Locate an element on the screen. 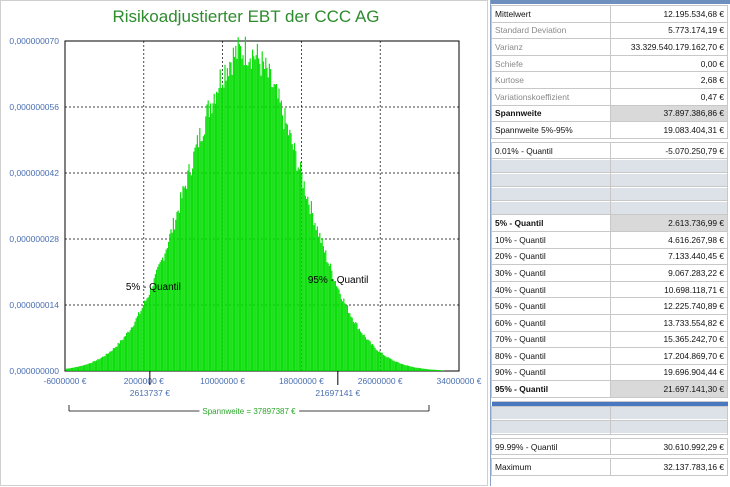 The width and height of the screenshot is (730, 487). stat-row: 80% - Quantil 17.204.869,70 € is located at coordinates (609, 356).